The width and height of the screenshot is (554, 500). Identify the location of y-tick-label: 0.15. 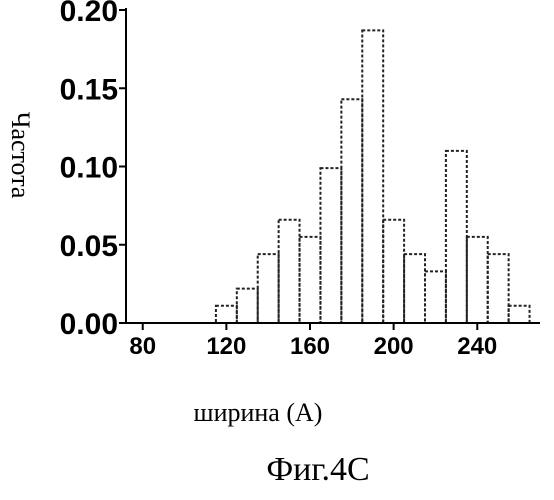
(89, 89).